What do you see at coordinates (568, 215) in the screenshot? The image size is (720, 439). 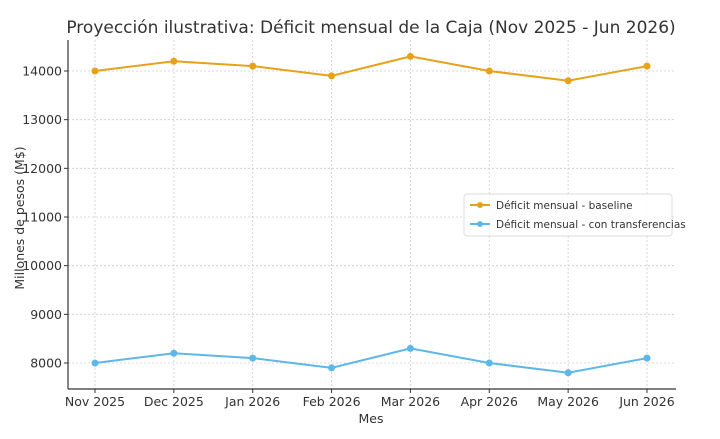 I see `legend-box` at bounding box center [568, 215].